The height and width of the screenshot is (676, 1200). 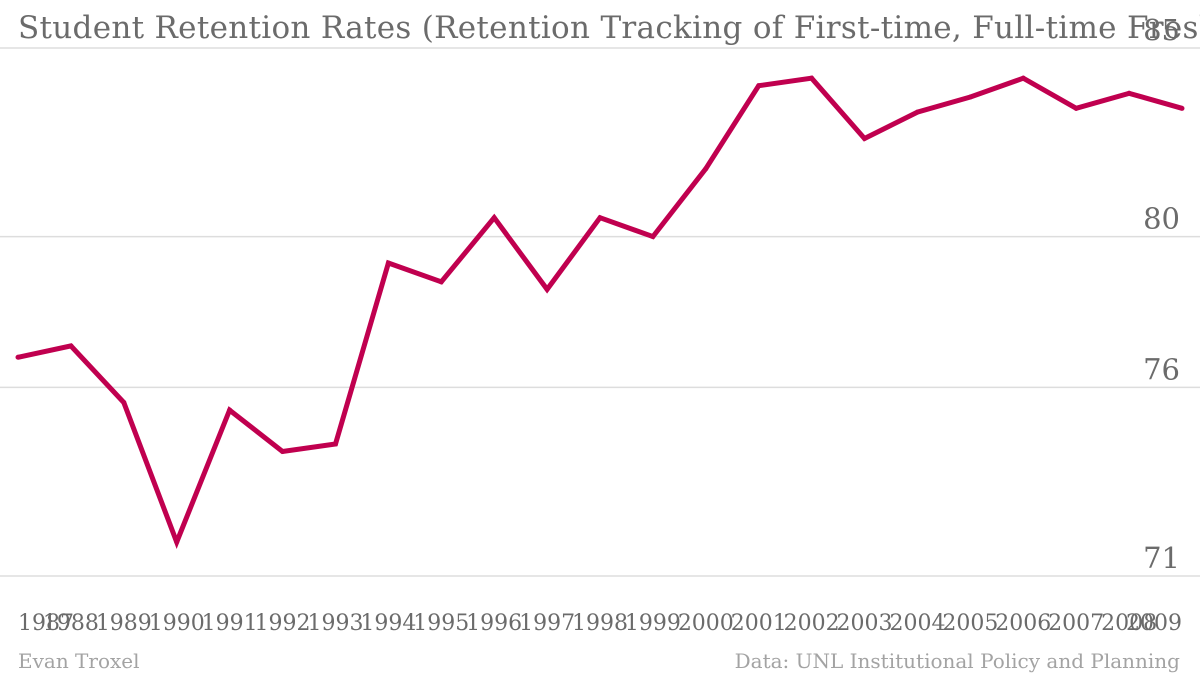 I want to click on y-tick-label: 76, so click(x=1161, y=369).